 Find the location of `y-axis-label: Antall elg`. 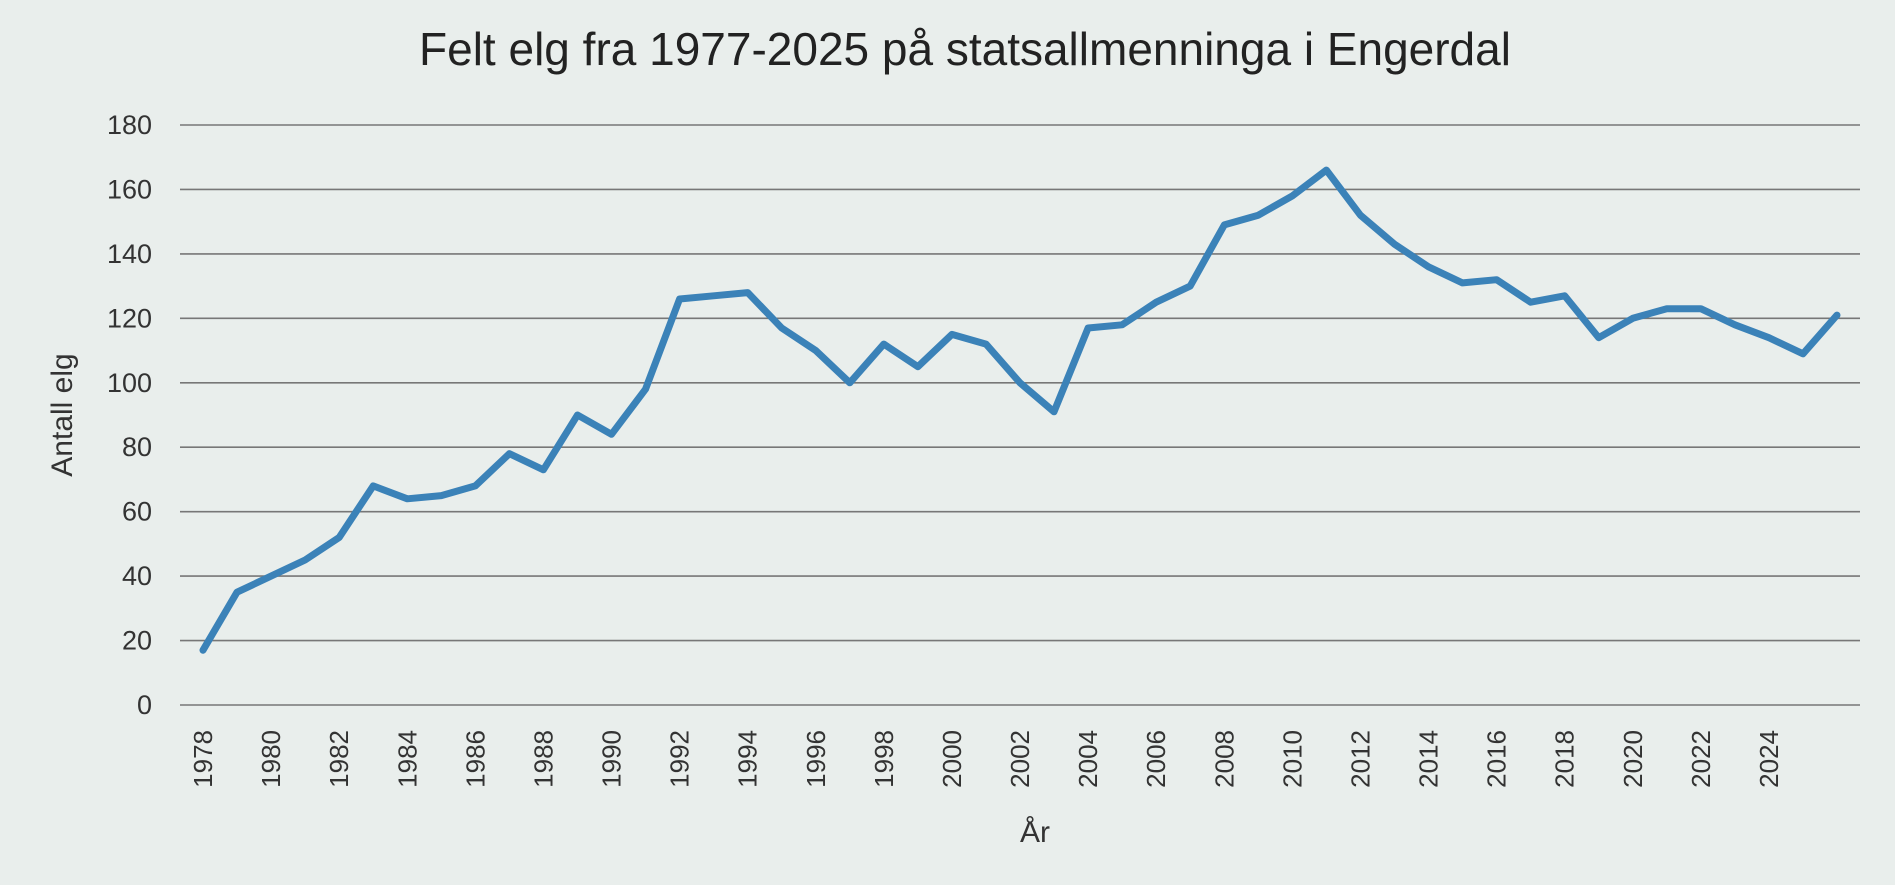

y-axis-label: Antall elg is located at coordinates (62, 414).